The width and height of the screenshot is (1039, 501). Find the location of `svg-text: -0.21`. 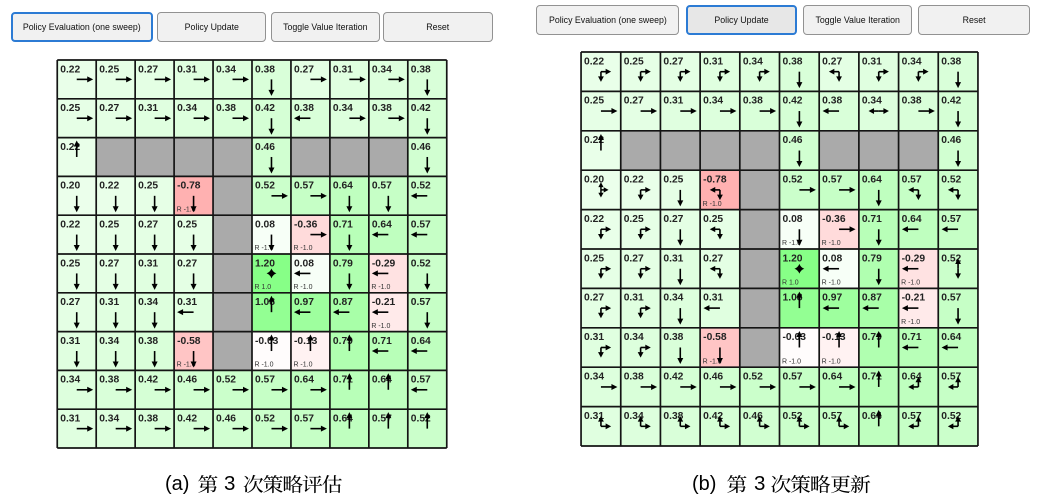

svg-text: -0.21 is located at coordinates (914, 298).